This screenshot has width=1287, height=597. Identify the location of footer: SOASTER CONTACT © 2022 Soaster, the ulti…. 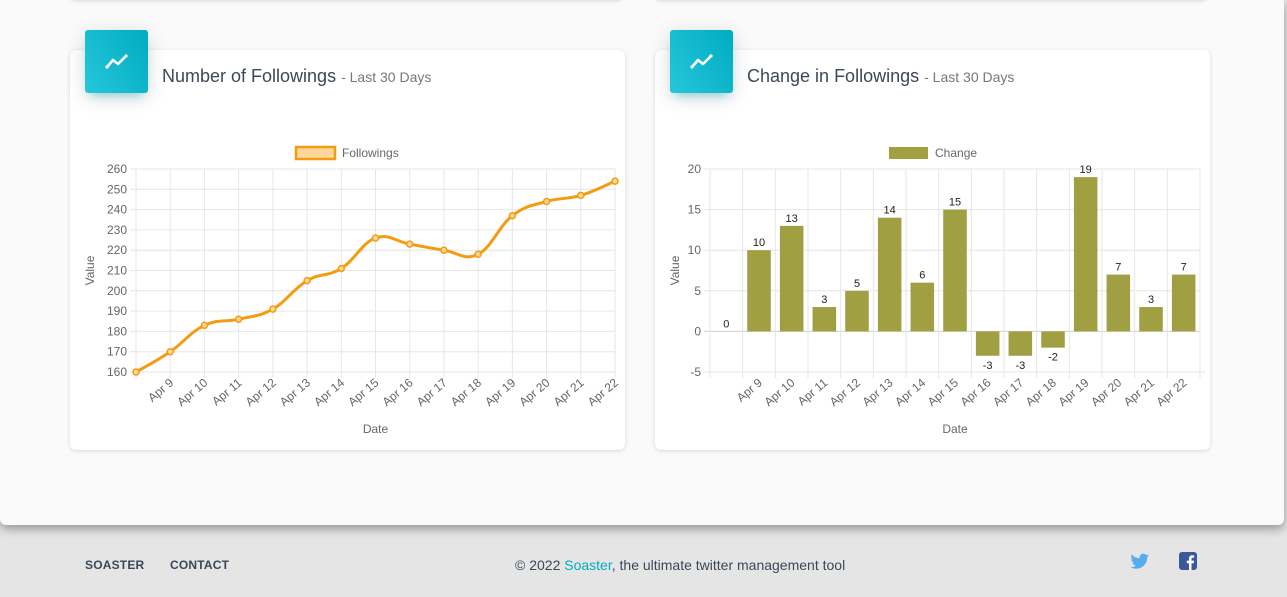
(643, 561).